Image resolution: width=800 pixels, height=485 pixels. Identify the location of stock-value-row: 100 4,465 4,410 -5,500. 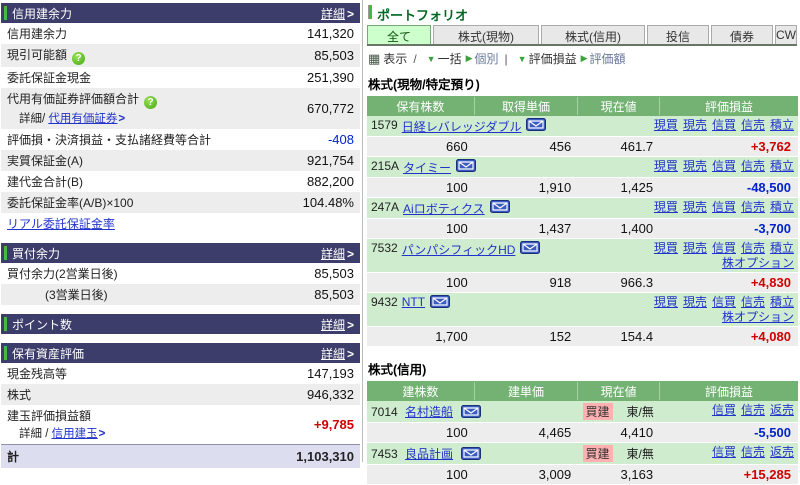
(582, 433).